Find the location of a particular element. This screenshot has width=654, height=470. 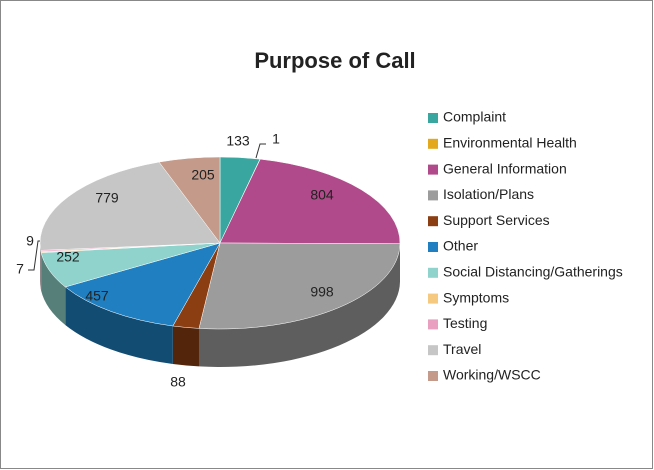

legend-label: Working/WSCC is located at coordinates (492, 375).